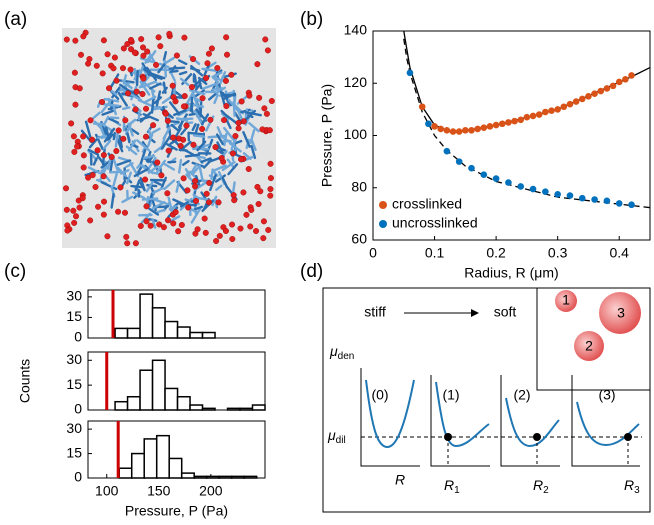 The width and height of the screenshot is (654, 525). Describe the element at coordinates (373, 253) in the screenshot. I see `x-tick-label: 0` at that location.